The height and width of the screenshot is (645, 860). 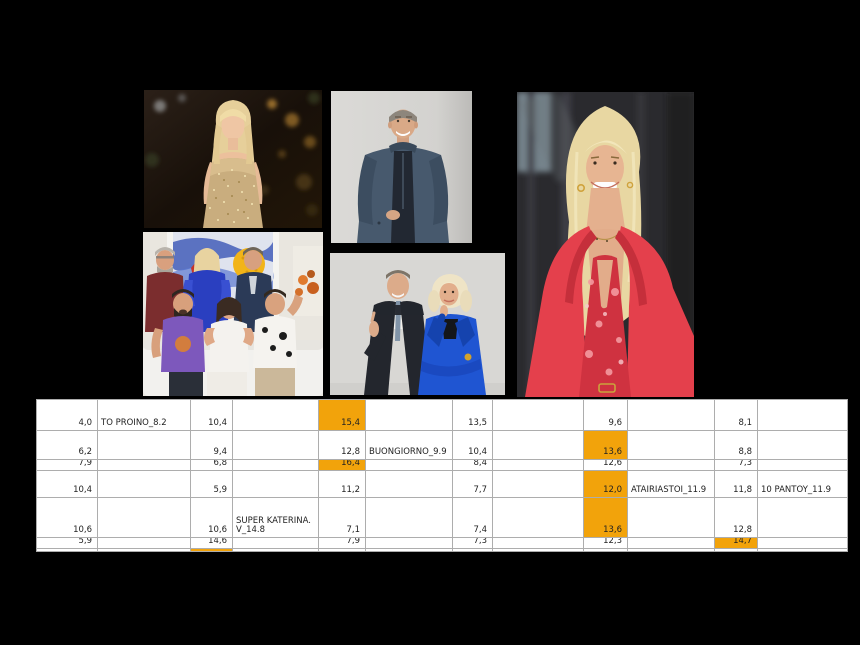 What do you see at coordinates (342, 465) in the screenshot?
I see `table-cell-highlighted: 16,4` at bounding box center [342, 465].